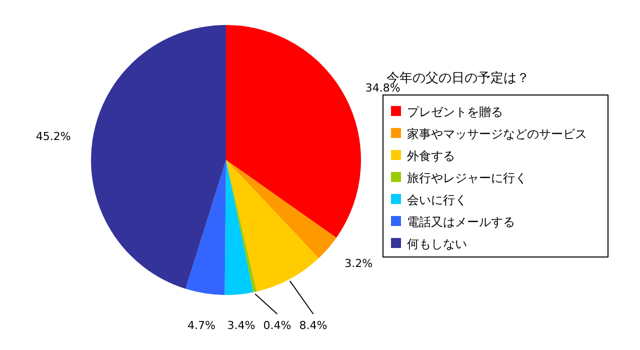 This screenshot has height=350, width=640. Describe the element at coordinates (431, 156) in the screenshot. I see `legend-label: 外食する` at that location.